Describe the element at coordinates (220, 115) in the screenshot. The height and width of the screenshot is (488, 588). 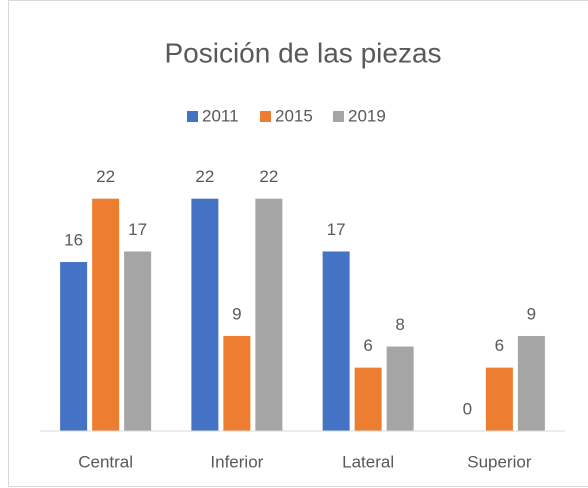
I see `legend-label: 2011` at that location.